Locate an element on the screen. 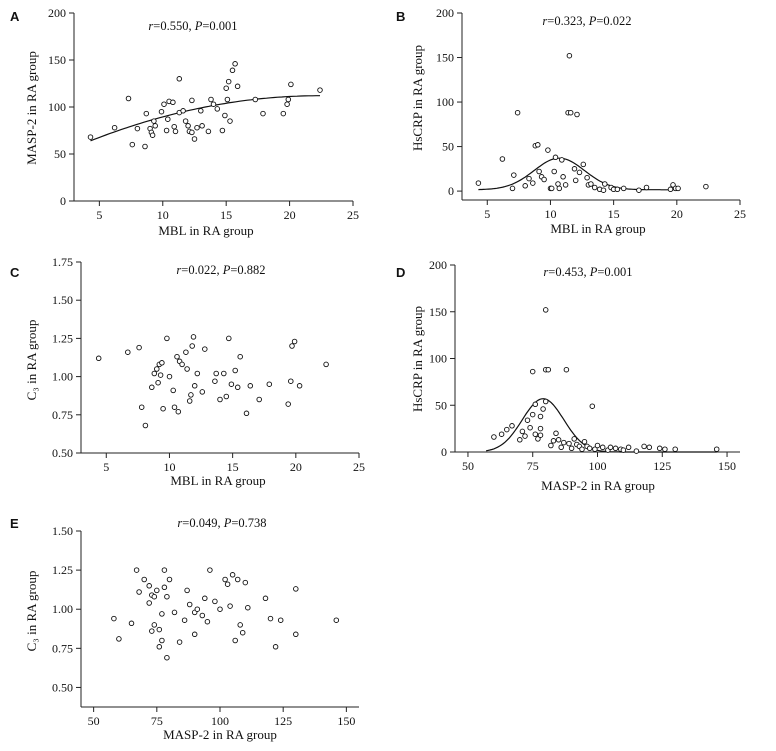 The height and width of the screenshot is (751, 776). panel-b-ytick-label: 50 is located at coordinates (448, 147).